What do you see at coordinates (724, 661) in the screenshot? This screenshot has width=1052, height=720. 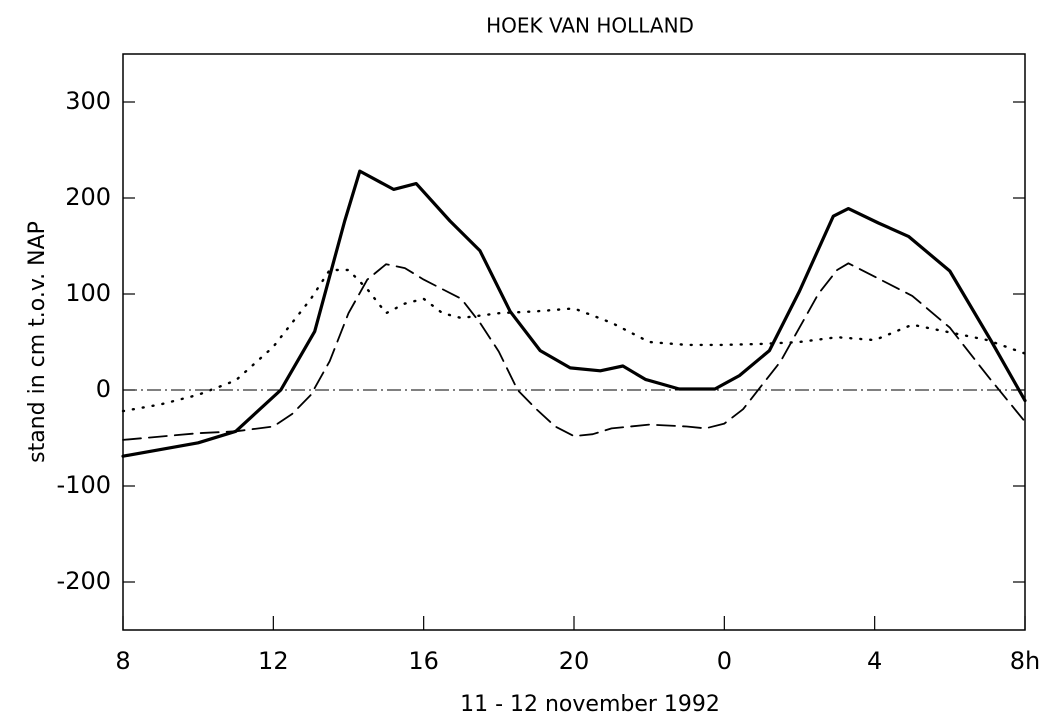 I see `x-tick-label: 0` at bounding box center [724, 661].